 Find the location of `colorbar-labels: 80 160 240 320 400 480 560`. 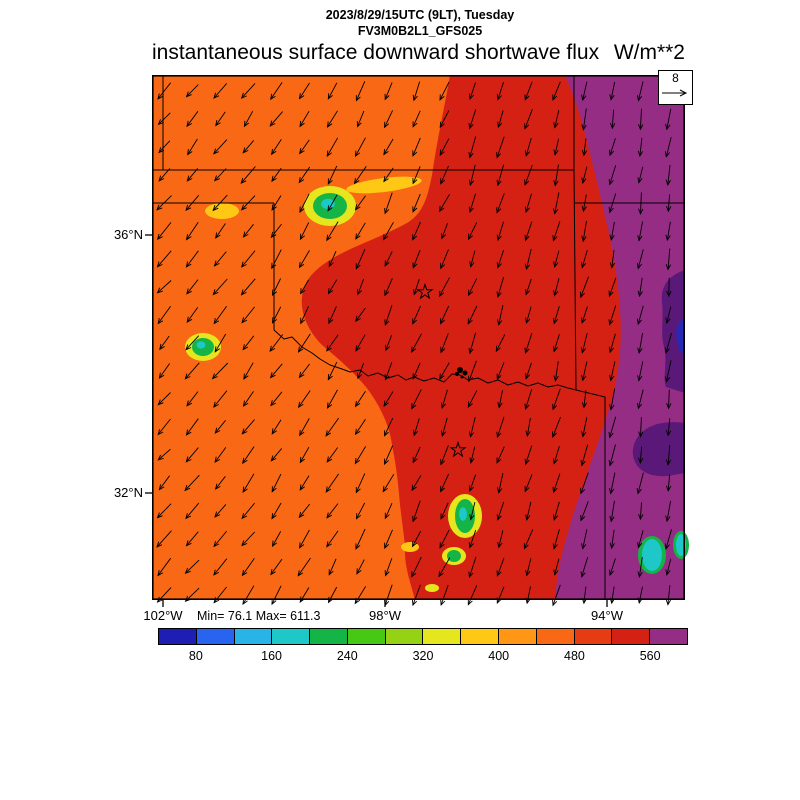

colorbar-labels: 80 160 240 320 400 480 560 is located at coordinates (423, 645).